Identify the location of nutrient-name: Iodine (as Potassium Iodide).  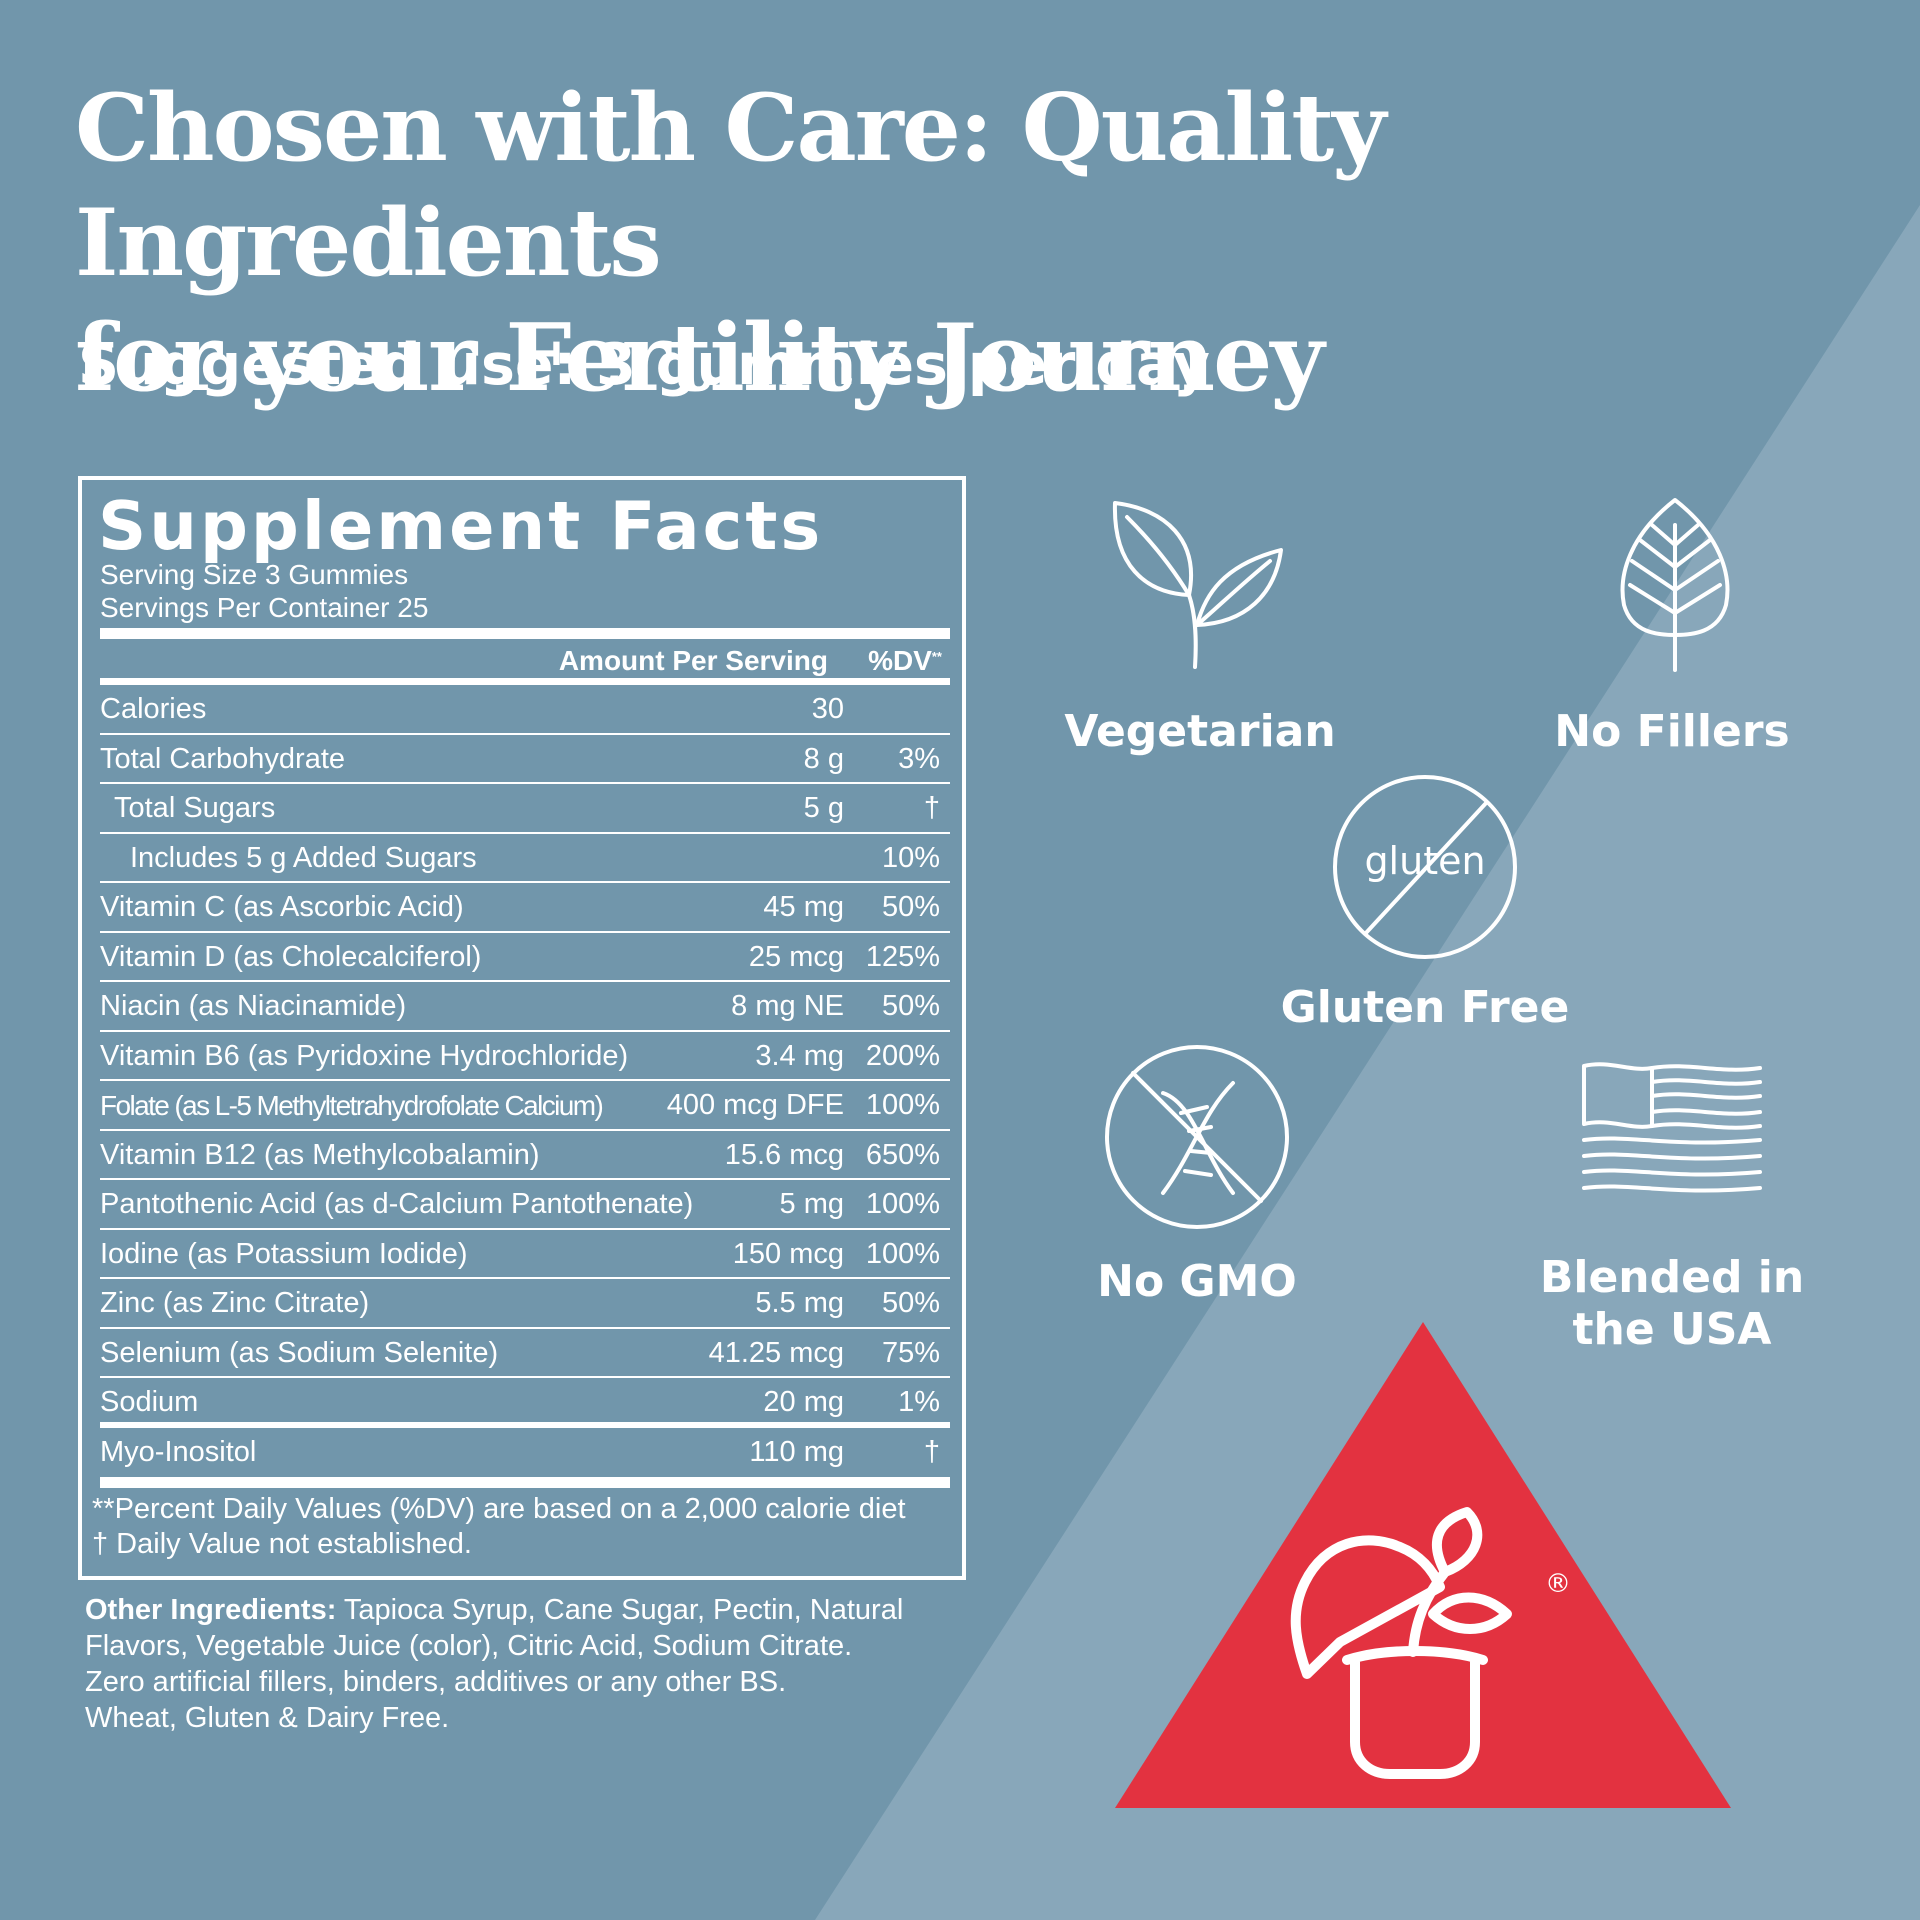
(284, 1253).